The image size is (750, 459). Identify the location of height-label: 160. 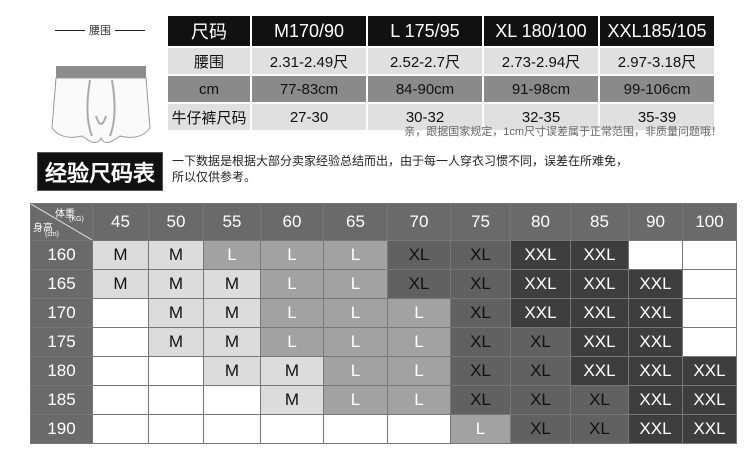
(61, 255).